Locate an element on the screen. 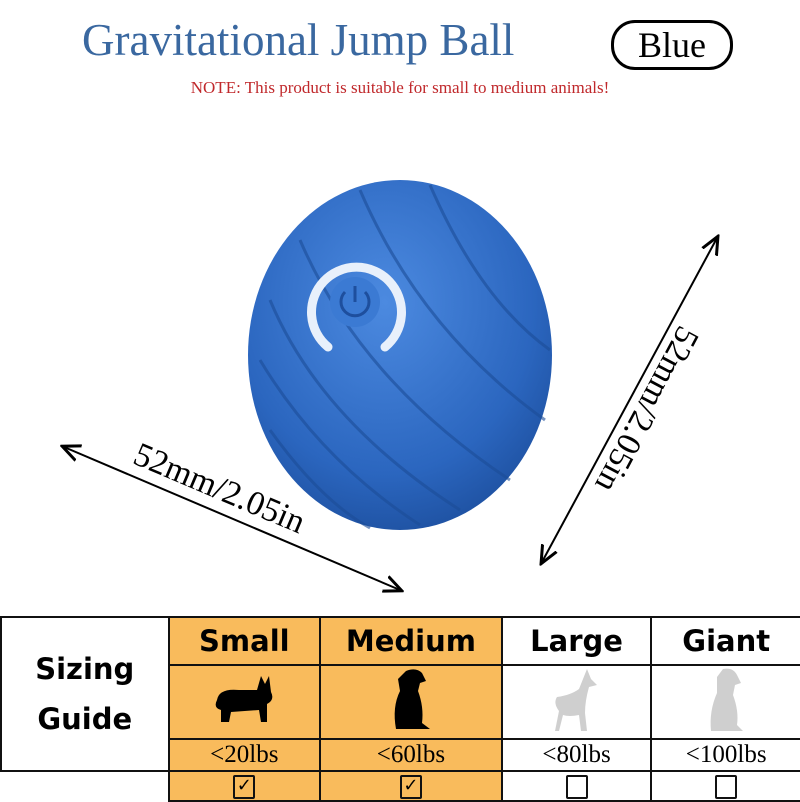 The width and height of the screenshot is (800, 802). label-line: Sizing is located at coordinates (85, 669).